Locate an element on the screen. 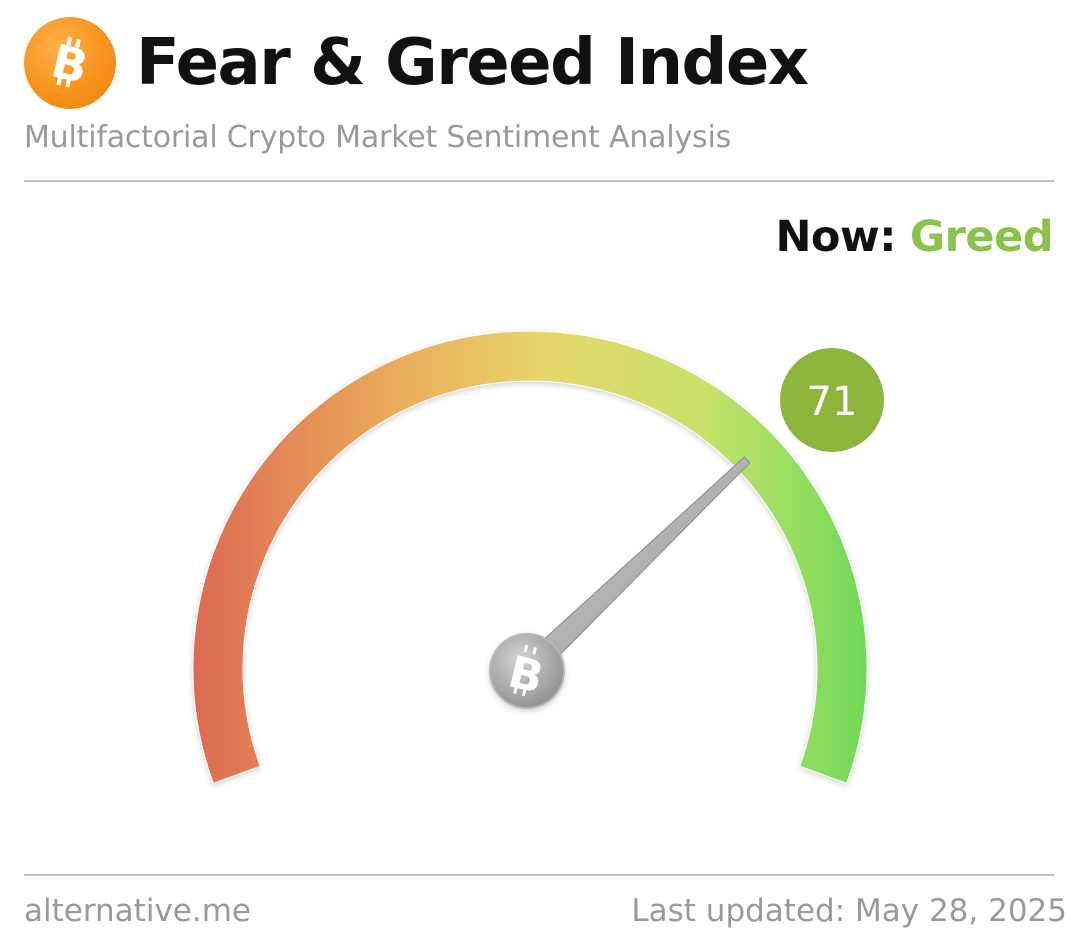 Image resolution: width=1081 pixels, height=950 pixels. gauge-value-text: 71 is located at coordinates (832, 402).